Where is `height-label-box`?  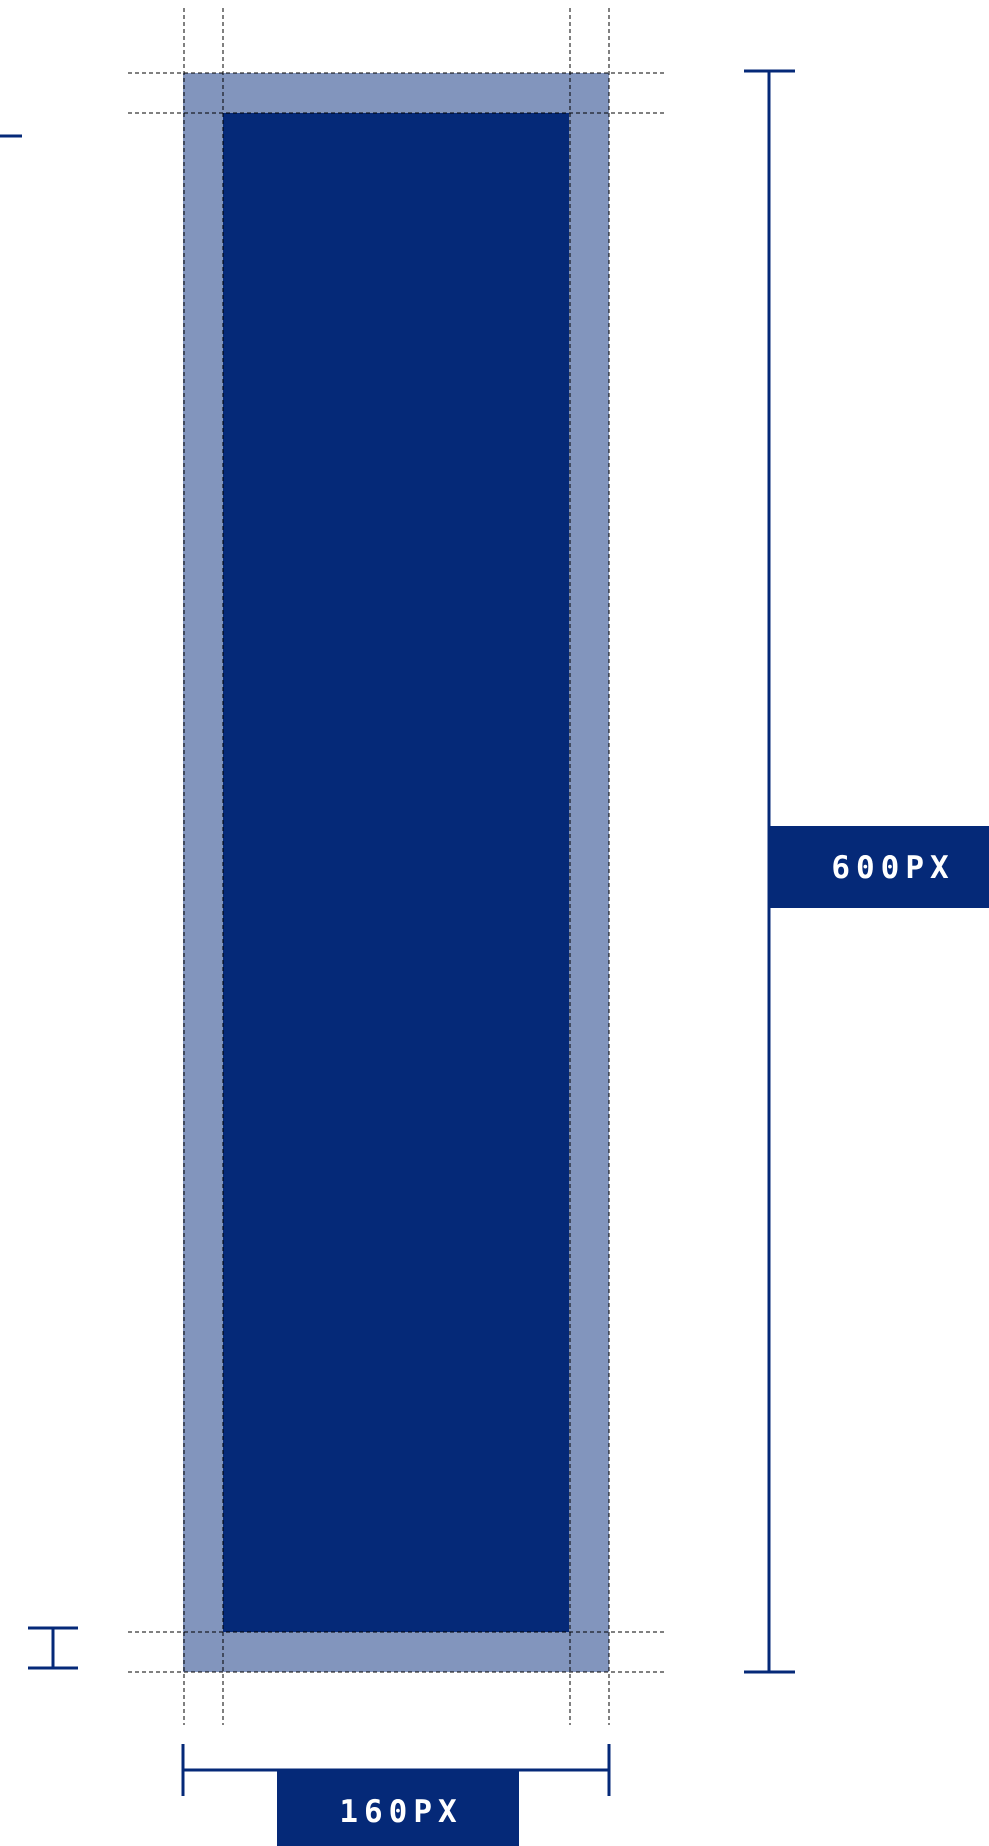
height-label-box is located at coordinates (879, 867).